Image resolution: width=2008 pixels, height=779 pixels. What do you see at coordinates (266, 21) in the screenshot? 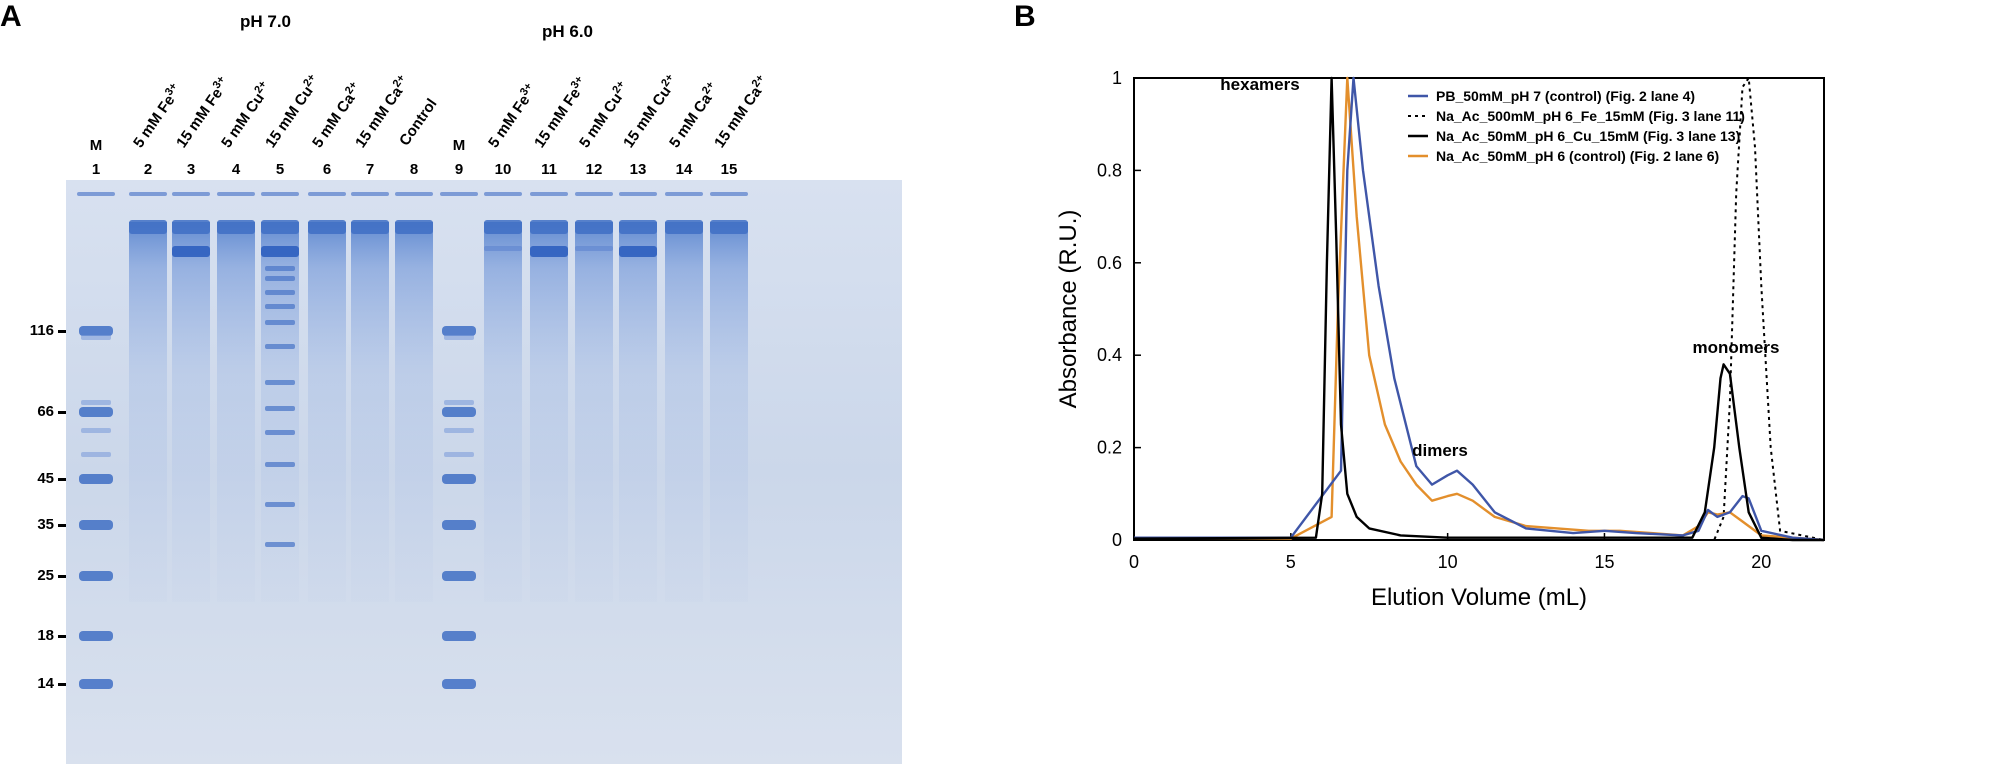
I see `group-label-ph7: pH 7.0` at bounding box center [266, 21].